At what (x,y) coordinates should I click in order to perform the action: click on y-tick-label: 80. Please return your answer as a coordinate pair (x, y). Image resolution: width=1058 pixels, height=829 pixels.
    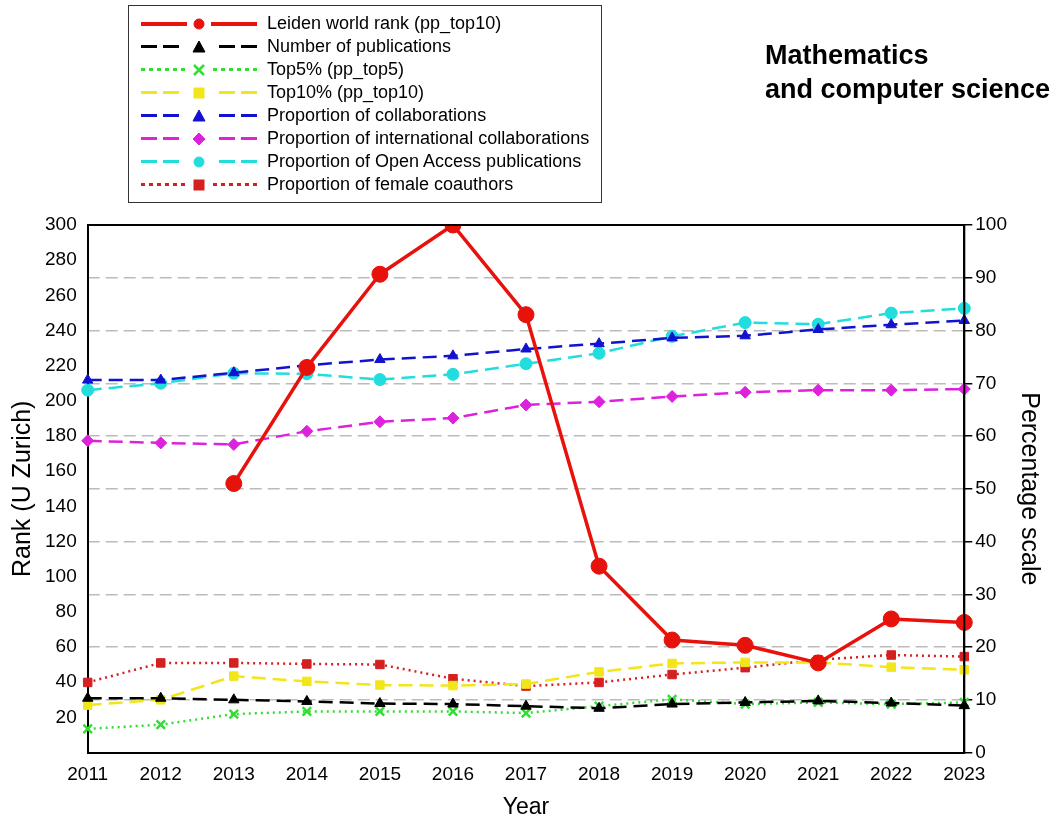
    Looking at the image, I should click on (66, 611).